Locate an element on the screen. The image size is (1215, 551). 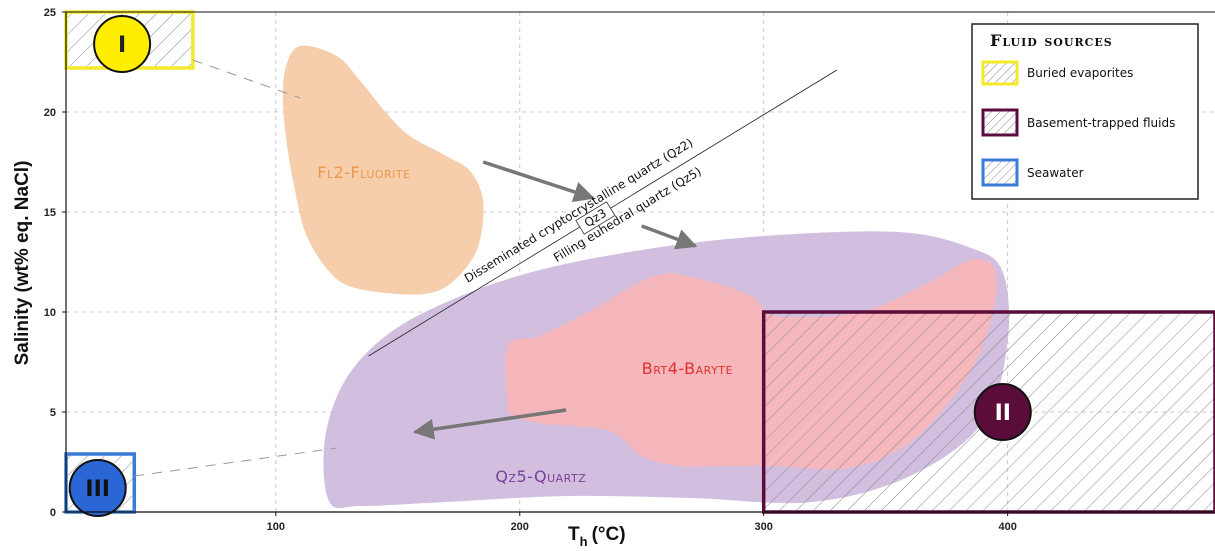
y-tick-label-25: 25 is located at coordinates (50, 13).